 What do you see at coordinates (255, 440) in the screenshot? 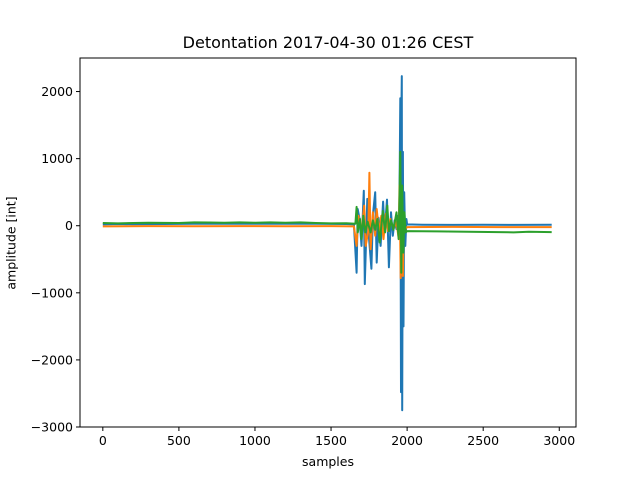
I see `x-tick-label: 1000` at bounding box center [255, 440].